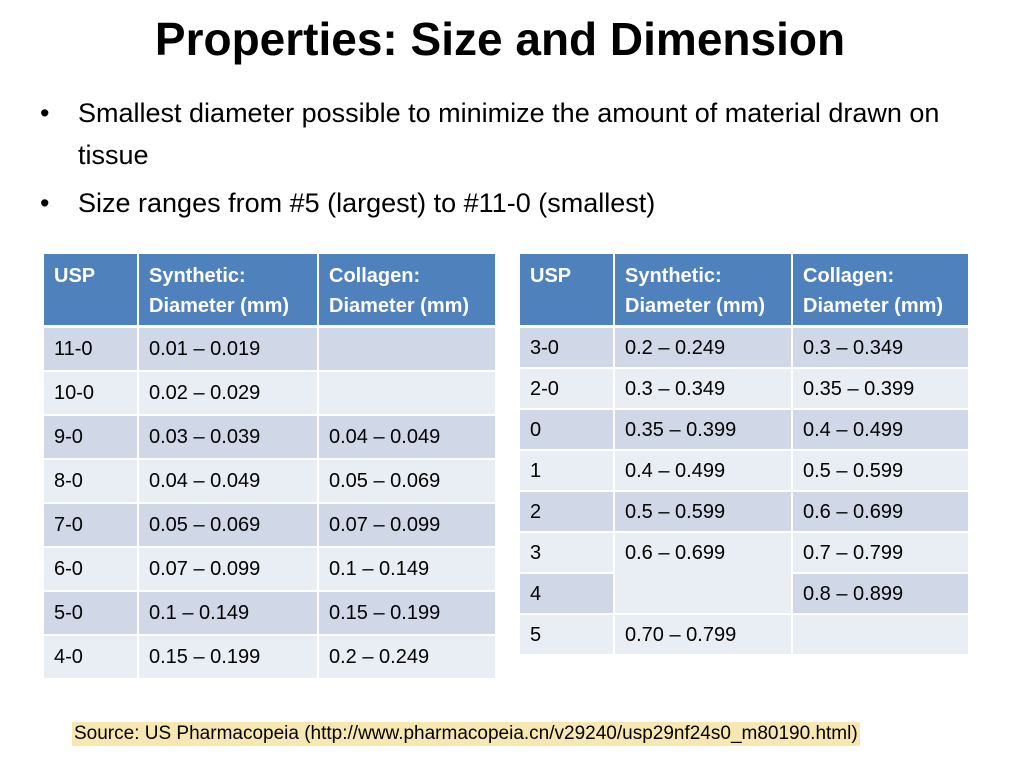  I want to click on table-row: 5-0 0.1 – 0.149 0.15 – 0.199, so click(269, 613).